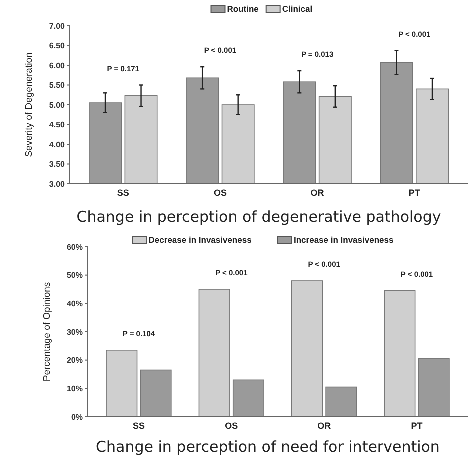 The height and width of the screenshot is (469, 473). I want to click on legend-label: Decrease in Invasiveness, so click(200, 240).